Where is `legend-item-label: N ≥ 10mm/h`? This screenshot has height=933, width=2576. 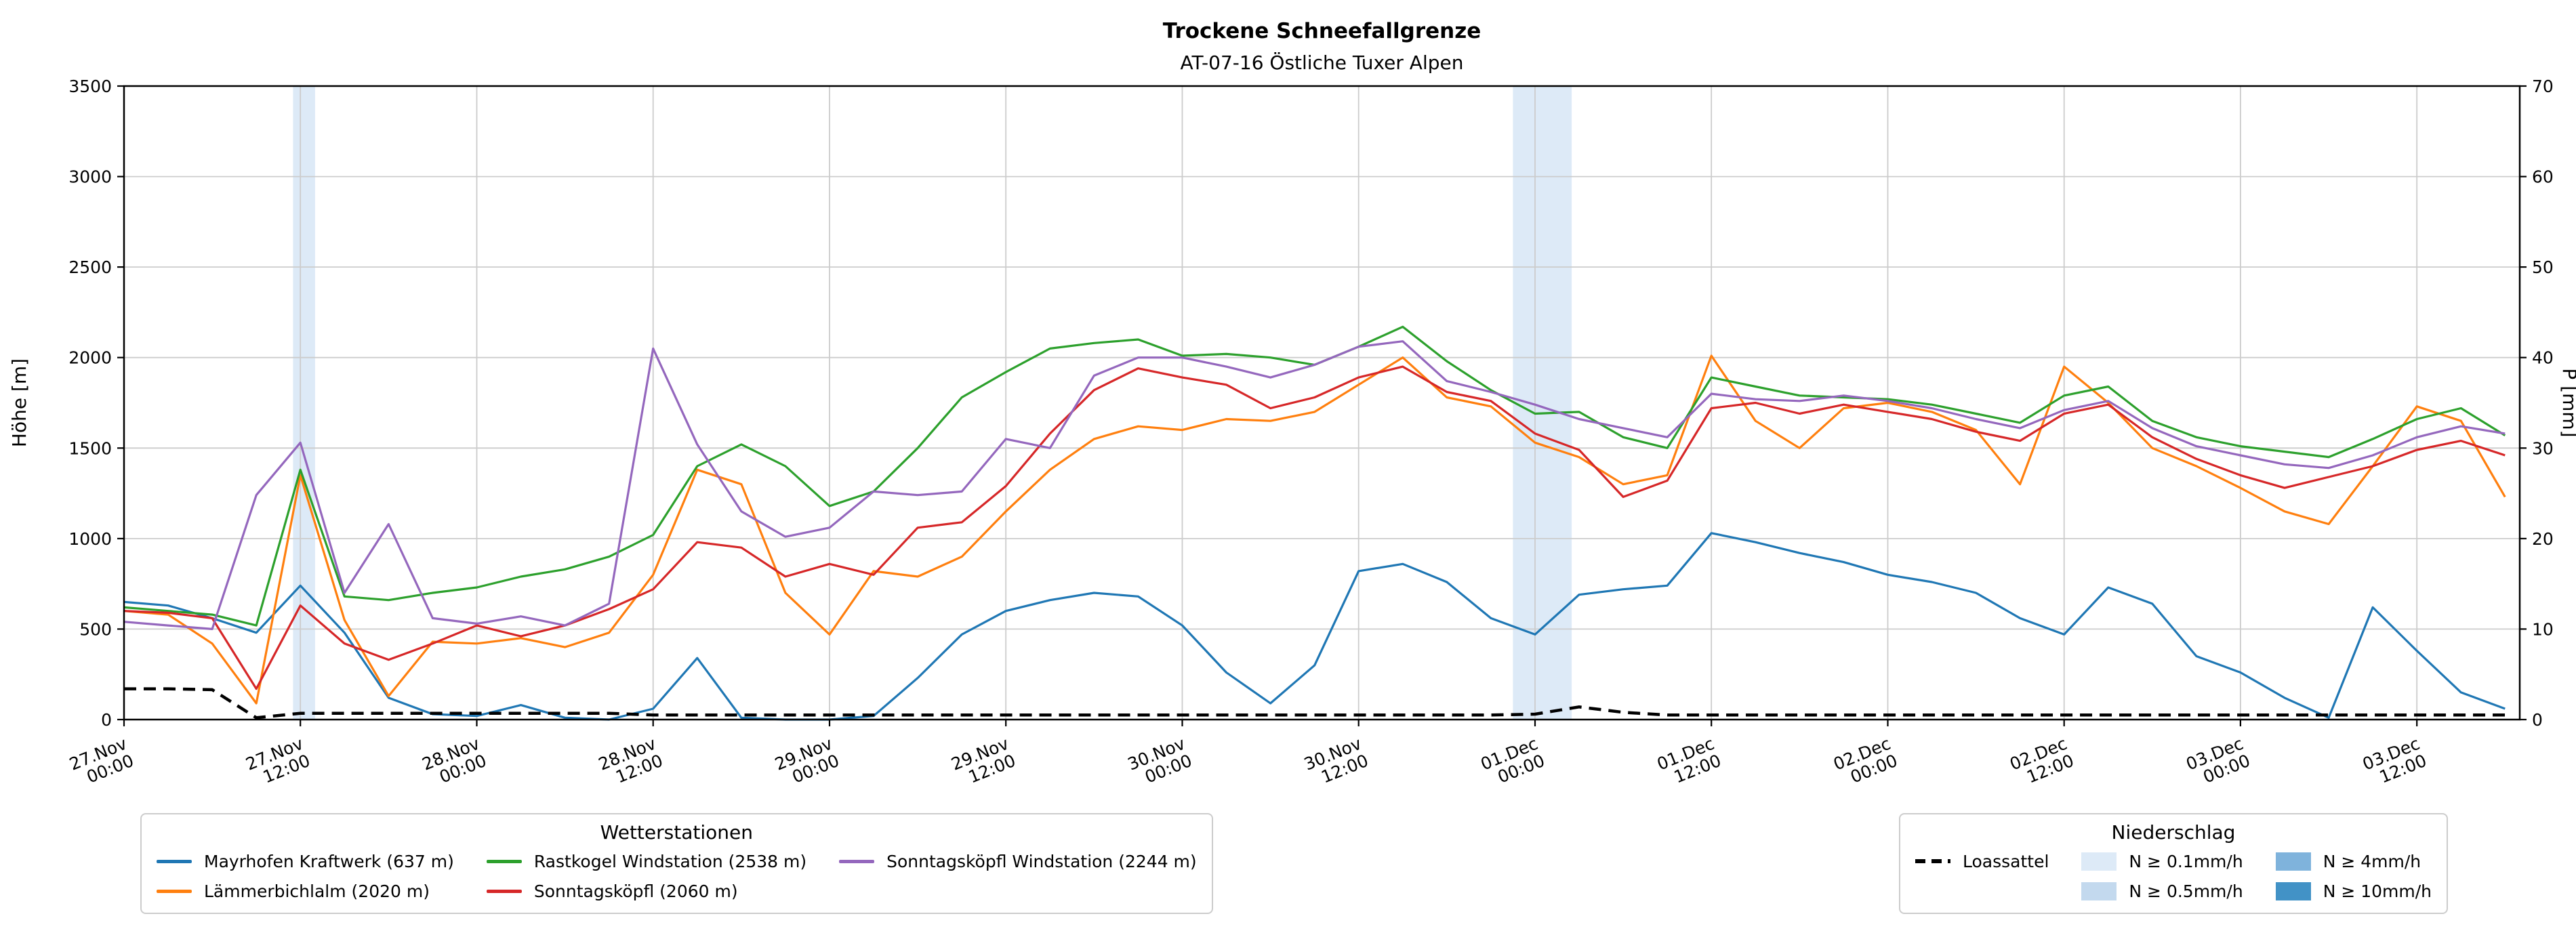 legend-item-label: N ≥ 10mm/h is located at coordinates (2378, 891).